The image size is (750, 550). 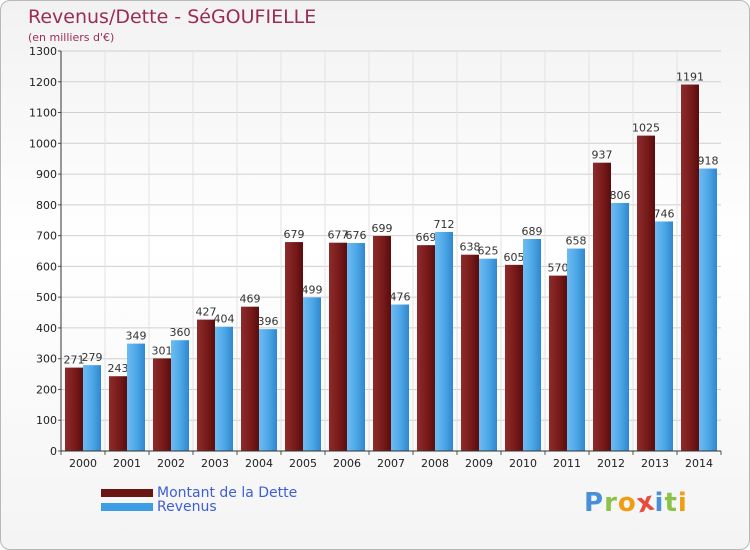 What do you see at coordinates (620, 195) in the screenshot?
I see `data-label-revenus: 806` at bounding box center [620, 195].